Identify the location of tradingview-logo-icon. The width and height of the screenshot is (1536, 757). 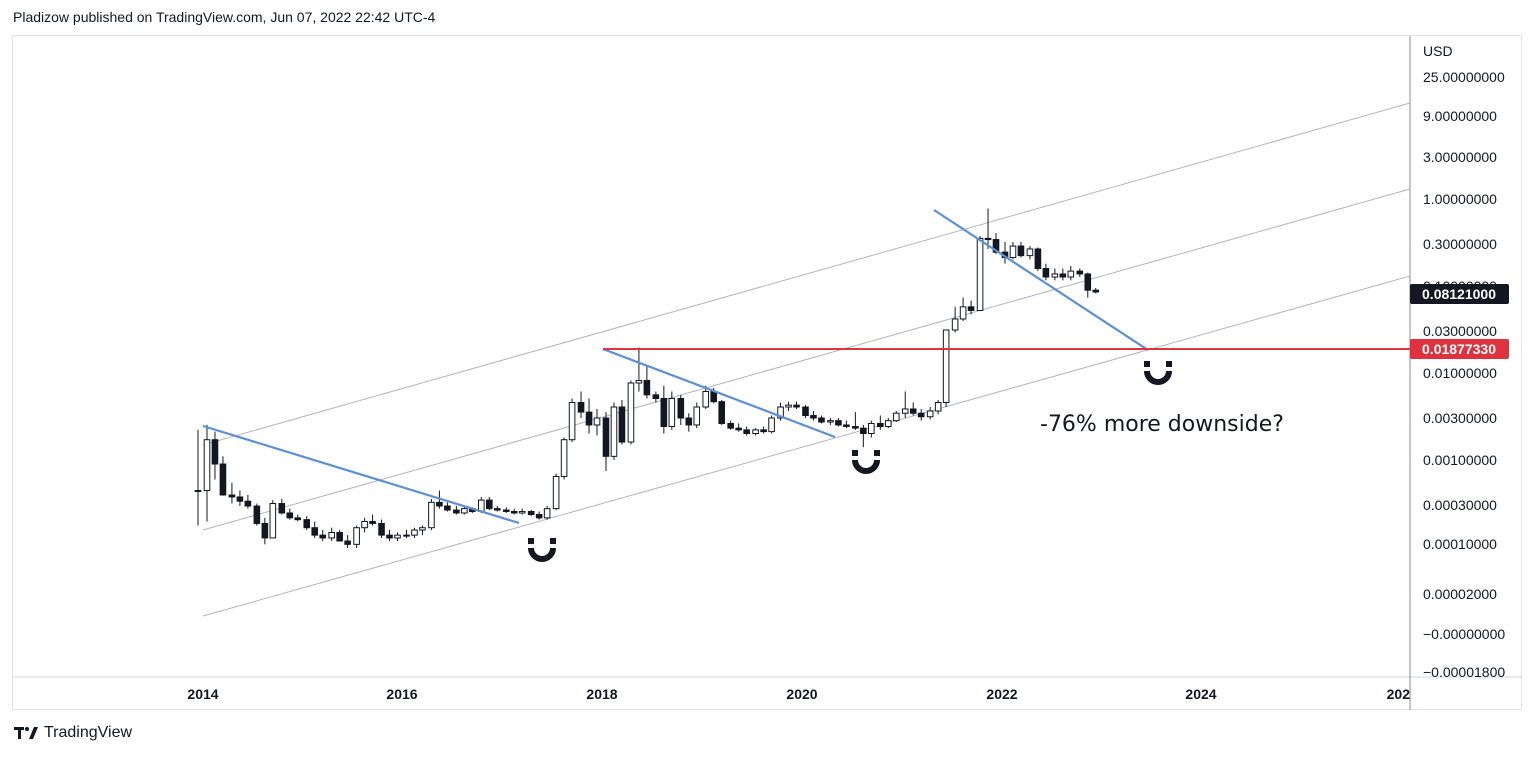
(27, 733).